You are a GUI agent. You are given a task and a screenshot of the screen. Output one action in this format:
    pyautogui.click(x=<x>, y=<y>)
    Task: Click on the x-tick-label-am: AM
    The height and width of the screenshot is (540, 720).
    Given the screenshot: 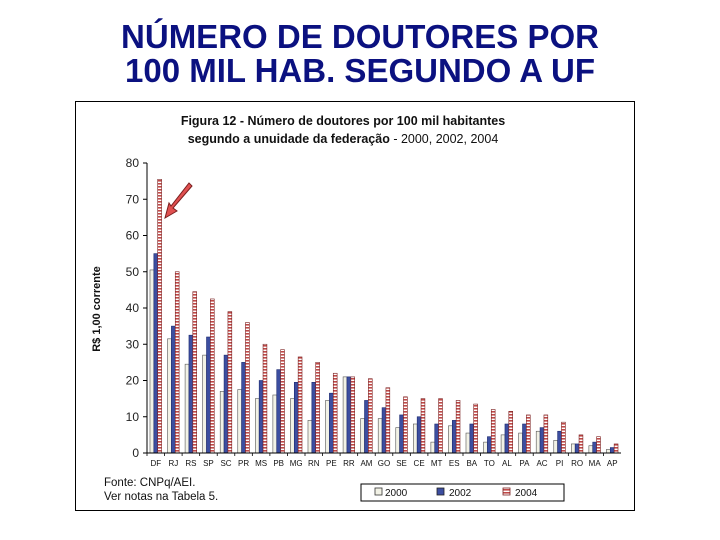 What is the action you would take?
    pyautogui.click(x=366, y=463)
    